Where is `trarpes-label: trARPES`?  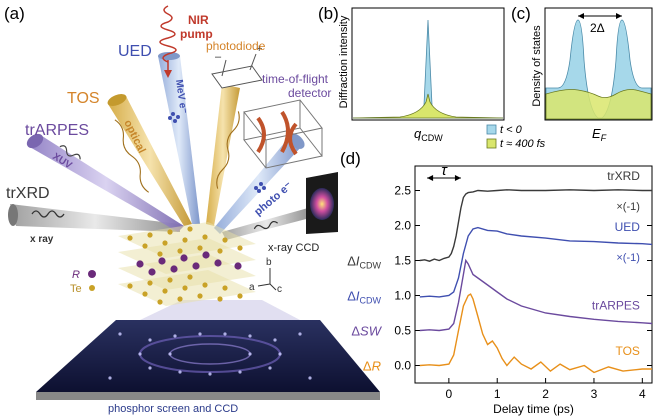
trarpes-label: trARPES is located at coordinates (57, 130).